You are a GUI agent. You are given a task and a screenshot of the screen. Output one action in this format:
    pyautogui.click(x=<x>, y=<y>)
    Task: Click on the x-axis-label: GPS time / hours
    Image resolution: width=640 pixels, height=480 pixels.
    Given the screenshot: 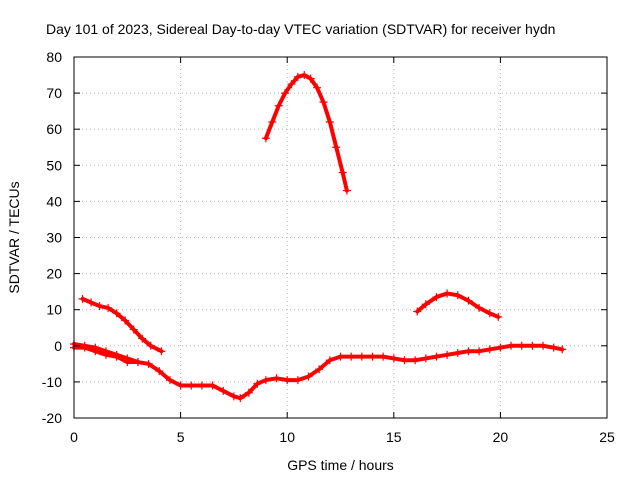 What is the action you would take?
    pyautogui.click(x=340, y=465)
    